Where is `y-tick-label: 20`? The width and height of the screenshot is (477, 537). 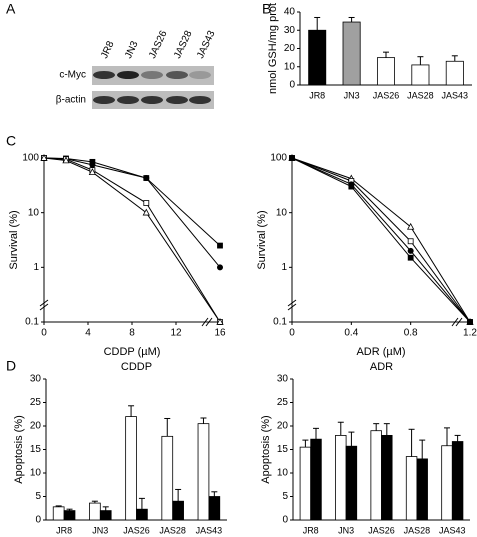
y-tick-label: 20 is located at coordinates (36, 426).